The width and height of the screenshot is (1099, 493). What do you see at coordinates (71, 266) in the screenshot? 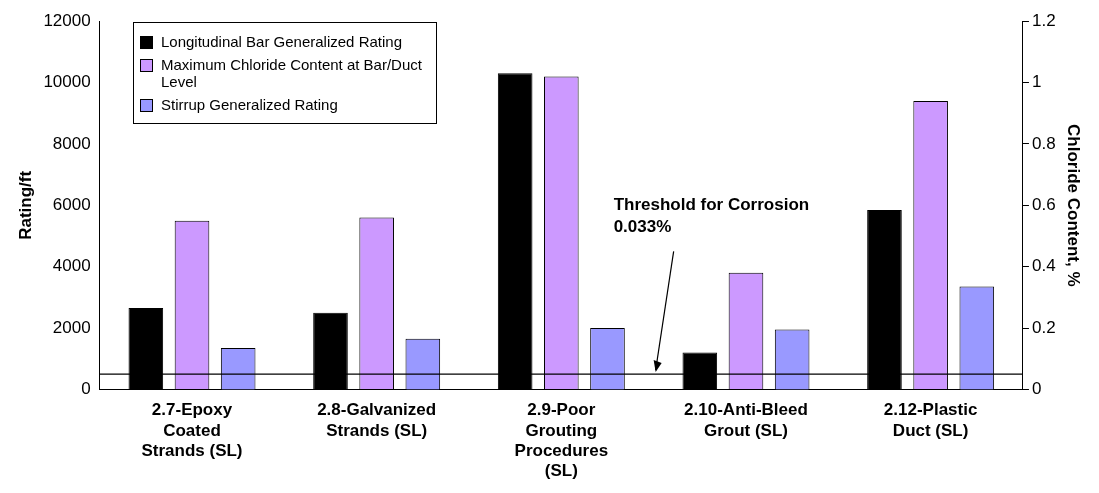
I see `y-tick-label: 4000` at bounding box center [71, 266].